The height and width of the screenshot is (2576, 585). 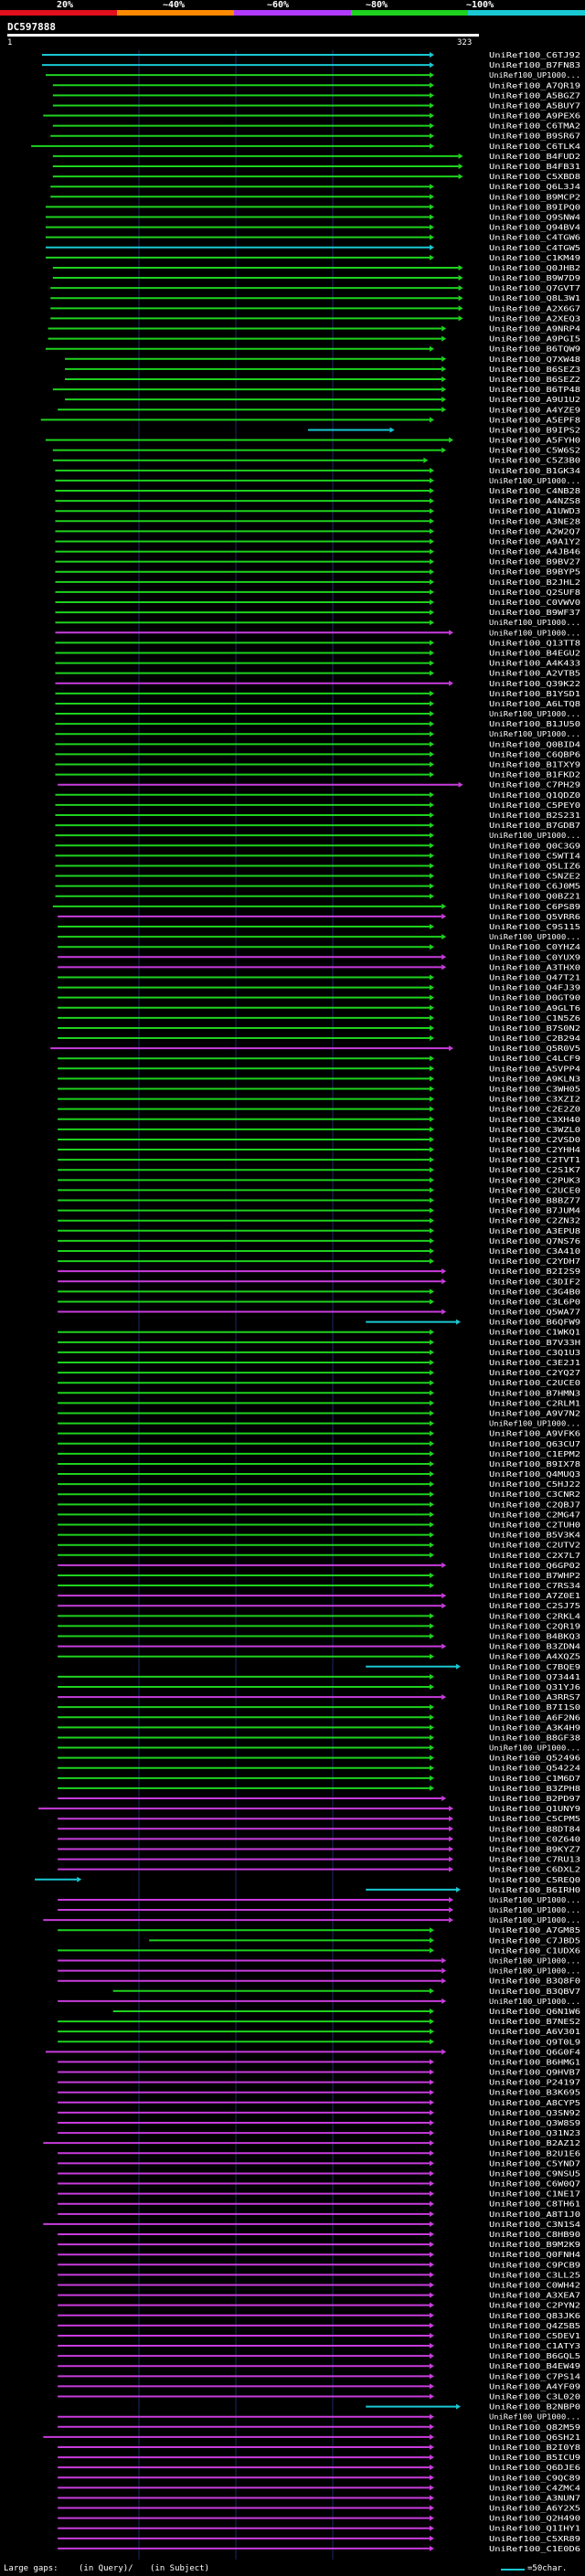 What do you see at coordinates (535, 441) in the screenshot?
I see `hit-label: UniRef100_A5FYH0` at bounding box center [535, 441].